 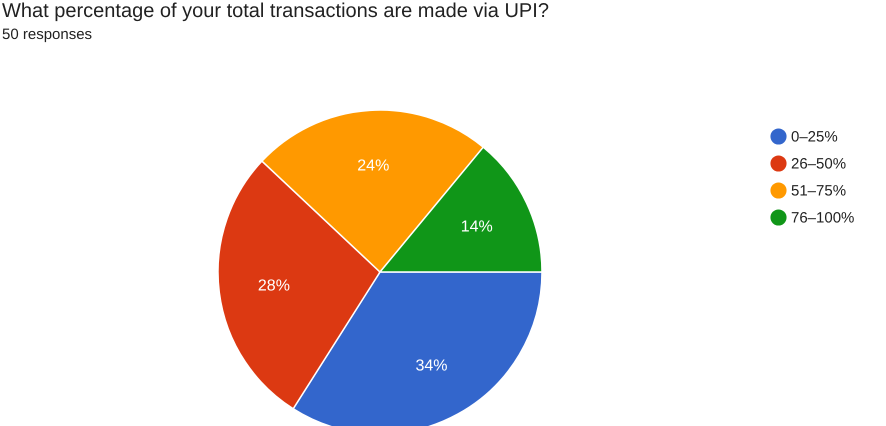 I want to click on legend-label: 26–50%, so click(x=818, y=164).